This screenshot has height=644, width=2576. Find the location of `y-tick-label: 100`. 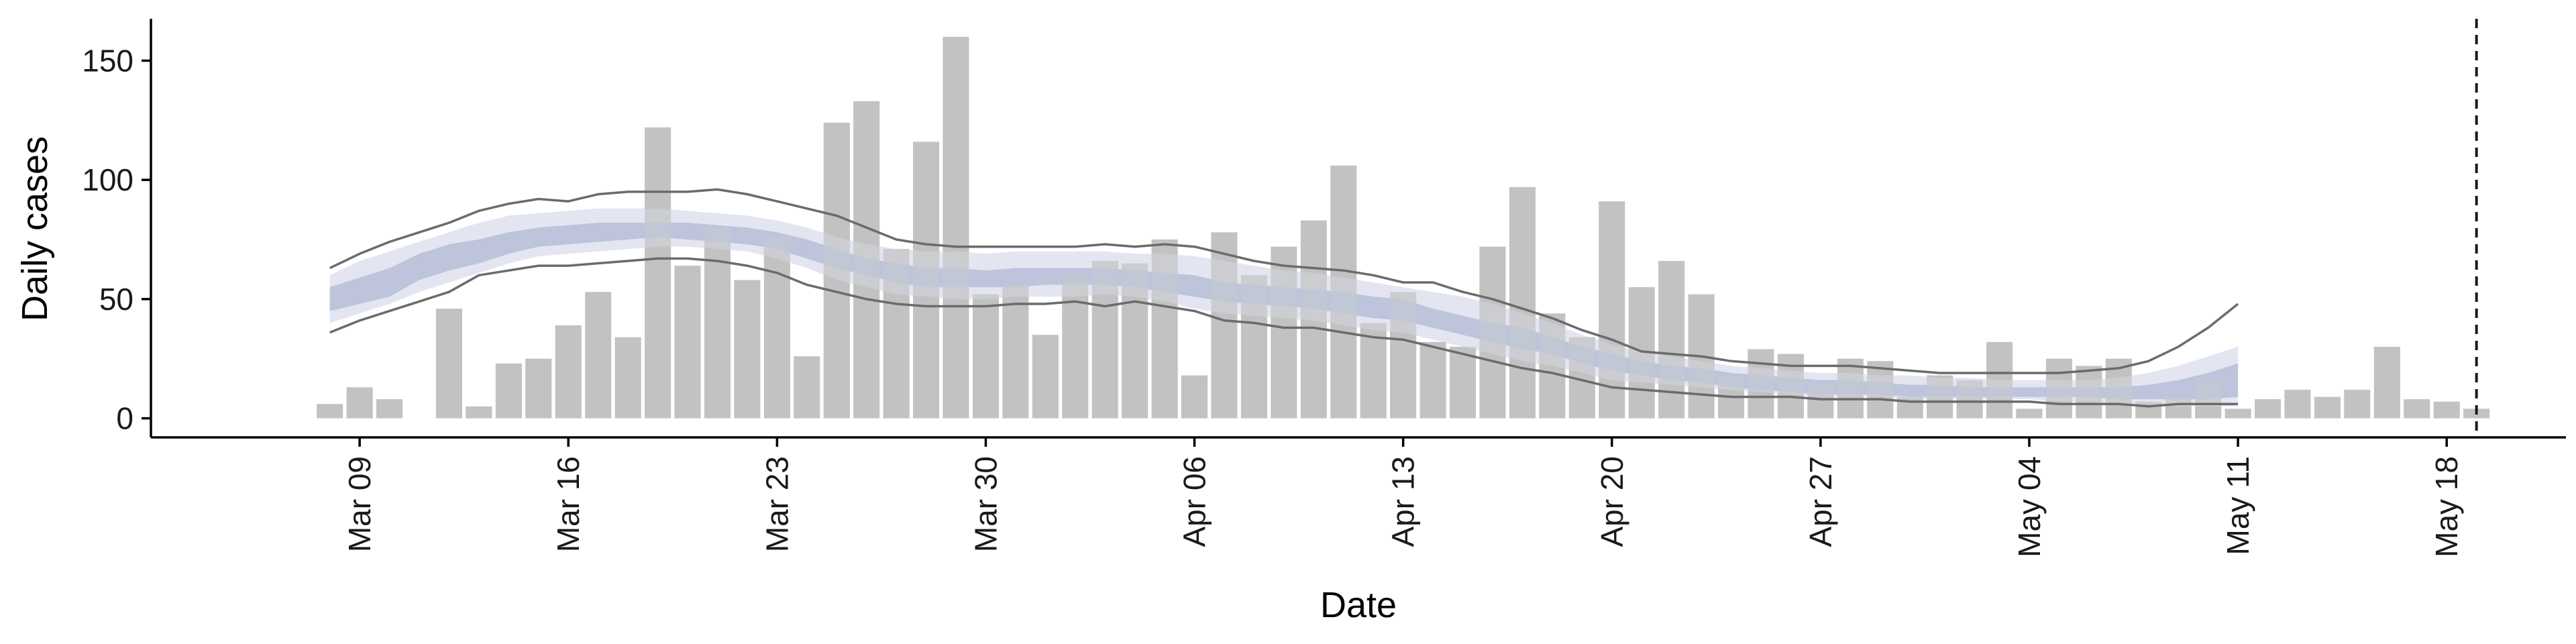

y-tick-label: 100 is located at coordinates (107, 179).